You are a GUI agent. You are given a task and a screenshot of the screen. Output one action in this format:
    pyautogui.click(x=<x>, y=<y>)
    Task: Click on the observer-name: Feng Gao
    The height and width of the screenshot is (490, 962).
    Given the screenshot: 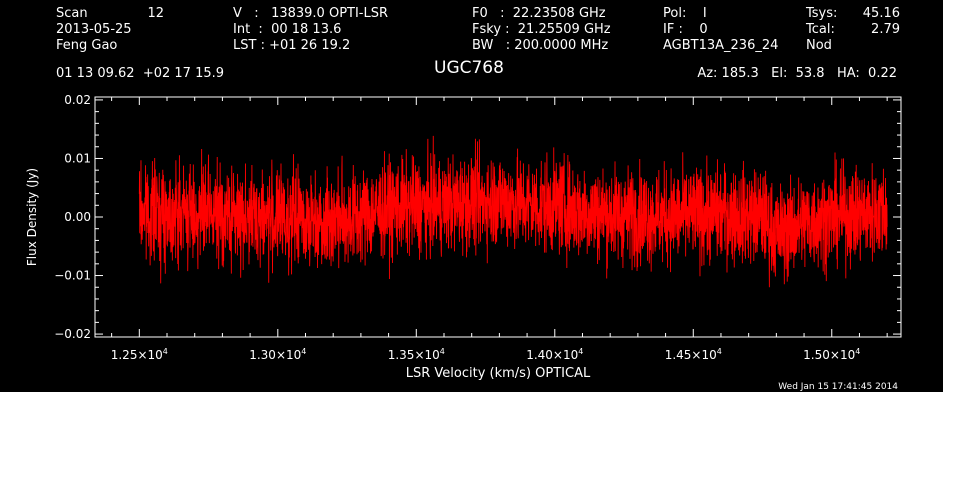 What is the action you would take?
    pyautogui.click(x=87, y=45)
    